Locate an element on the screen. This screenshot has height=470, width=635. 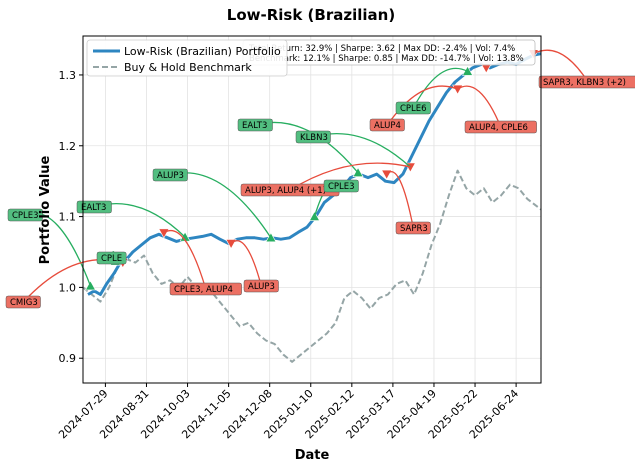
legend-label-portfolio: Low-Risk (Brazilian) Portfolio is located at coordinates (202, 51).